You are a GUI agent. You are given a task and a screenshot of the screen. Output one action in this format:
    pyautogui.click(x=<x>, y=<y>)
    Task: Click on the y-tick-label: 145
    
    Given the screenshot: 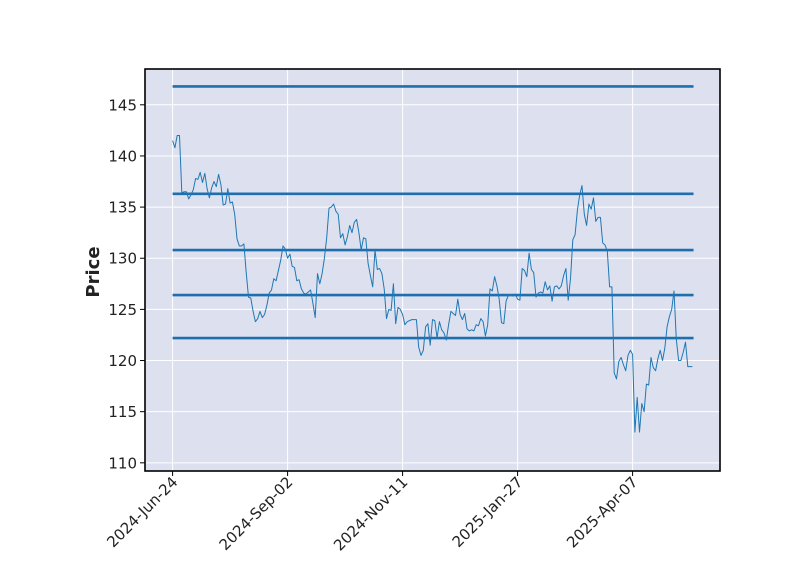 What is the action you would take?
    pyautogui.click(x=122, y=105)
    